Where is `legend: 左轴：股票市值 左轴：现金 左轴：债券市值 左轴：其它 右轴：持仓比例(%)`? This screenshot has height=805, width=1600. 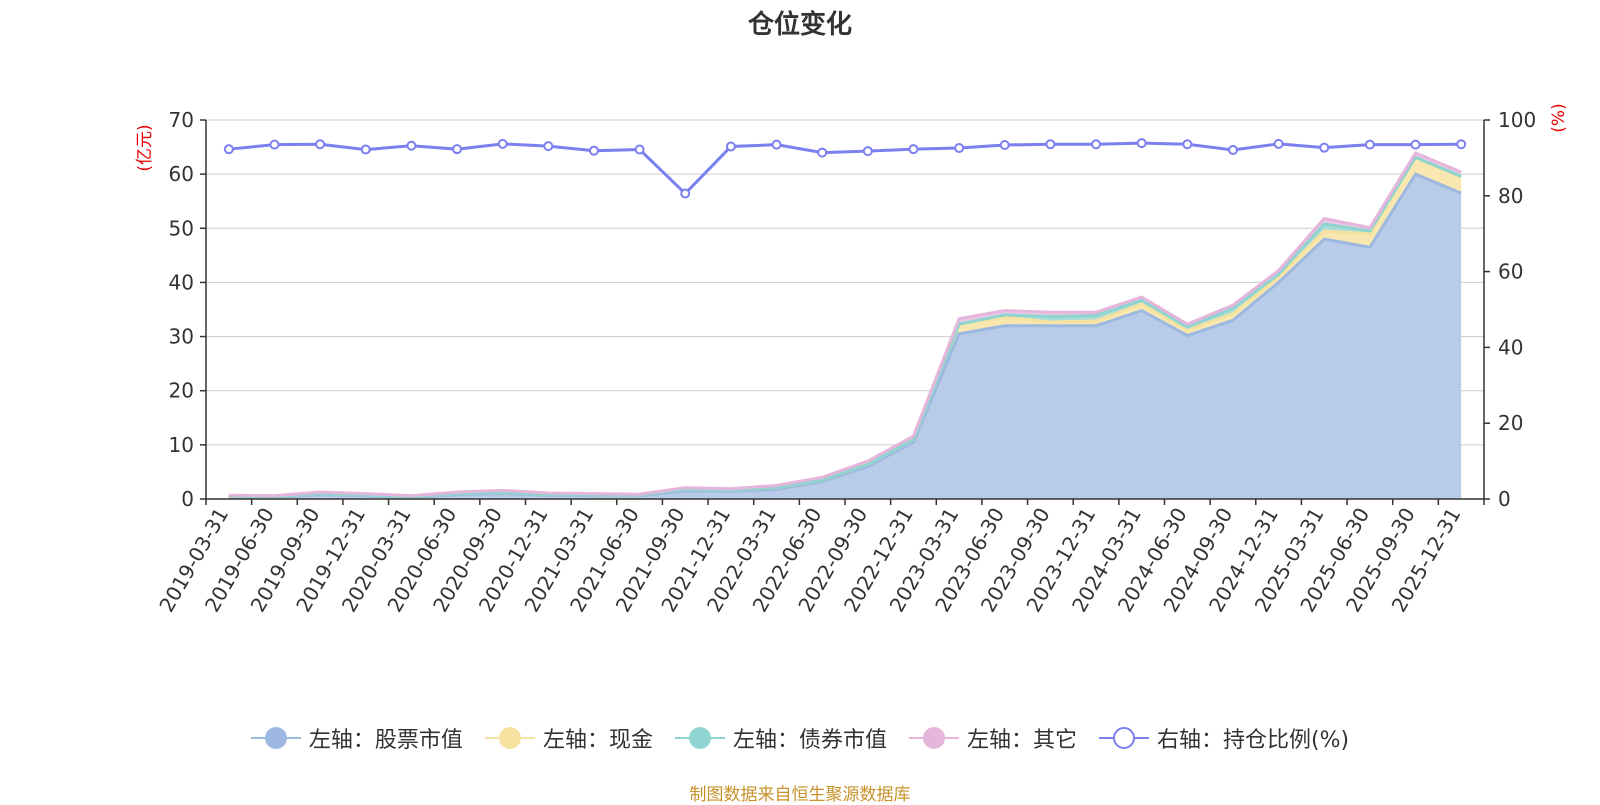 legend: 左轴：股票市值 左轴：现金 左轴：债券市值 左轴：其它 右轴：持仓比例(%) is located at coordinates (800, 738).